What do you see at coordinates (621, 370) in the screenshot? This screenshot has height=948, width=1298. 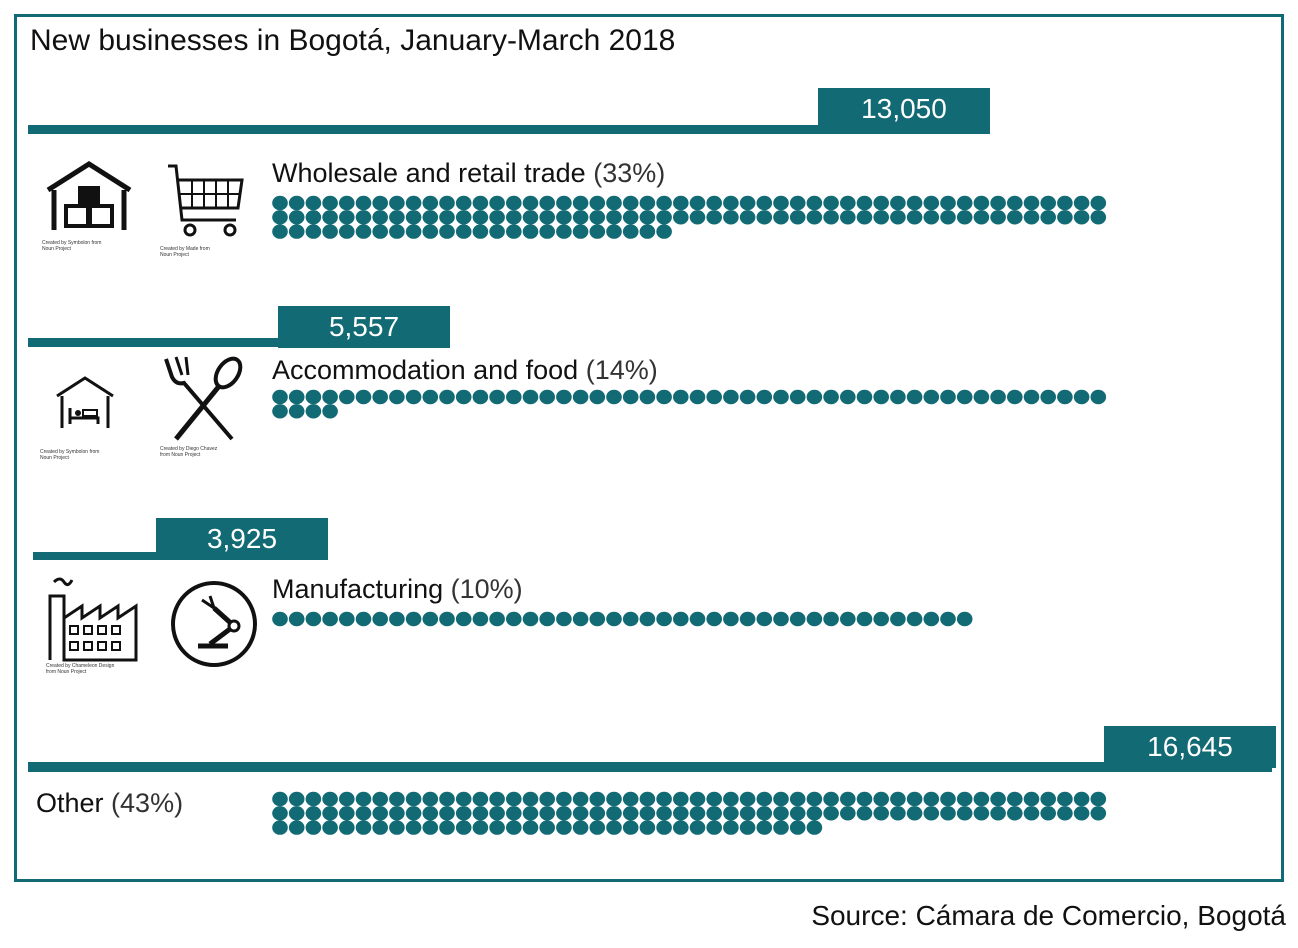 I see `category-percent: (14%)` at bounding box center [621, 370].